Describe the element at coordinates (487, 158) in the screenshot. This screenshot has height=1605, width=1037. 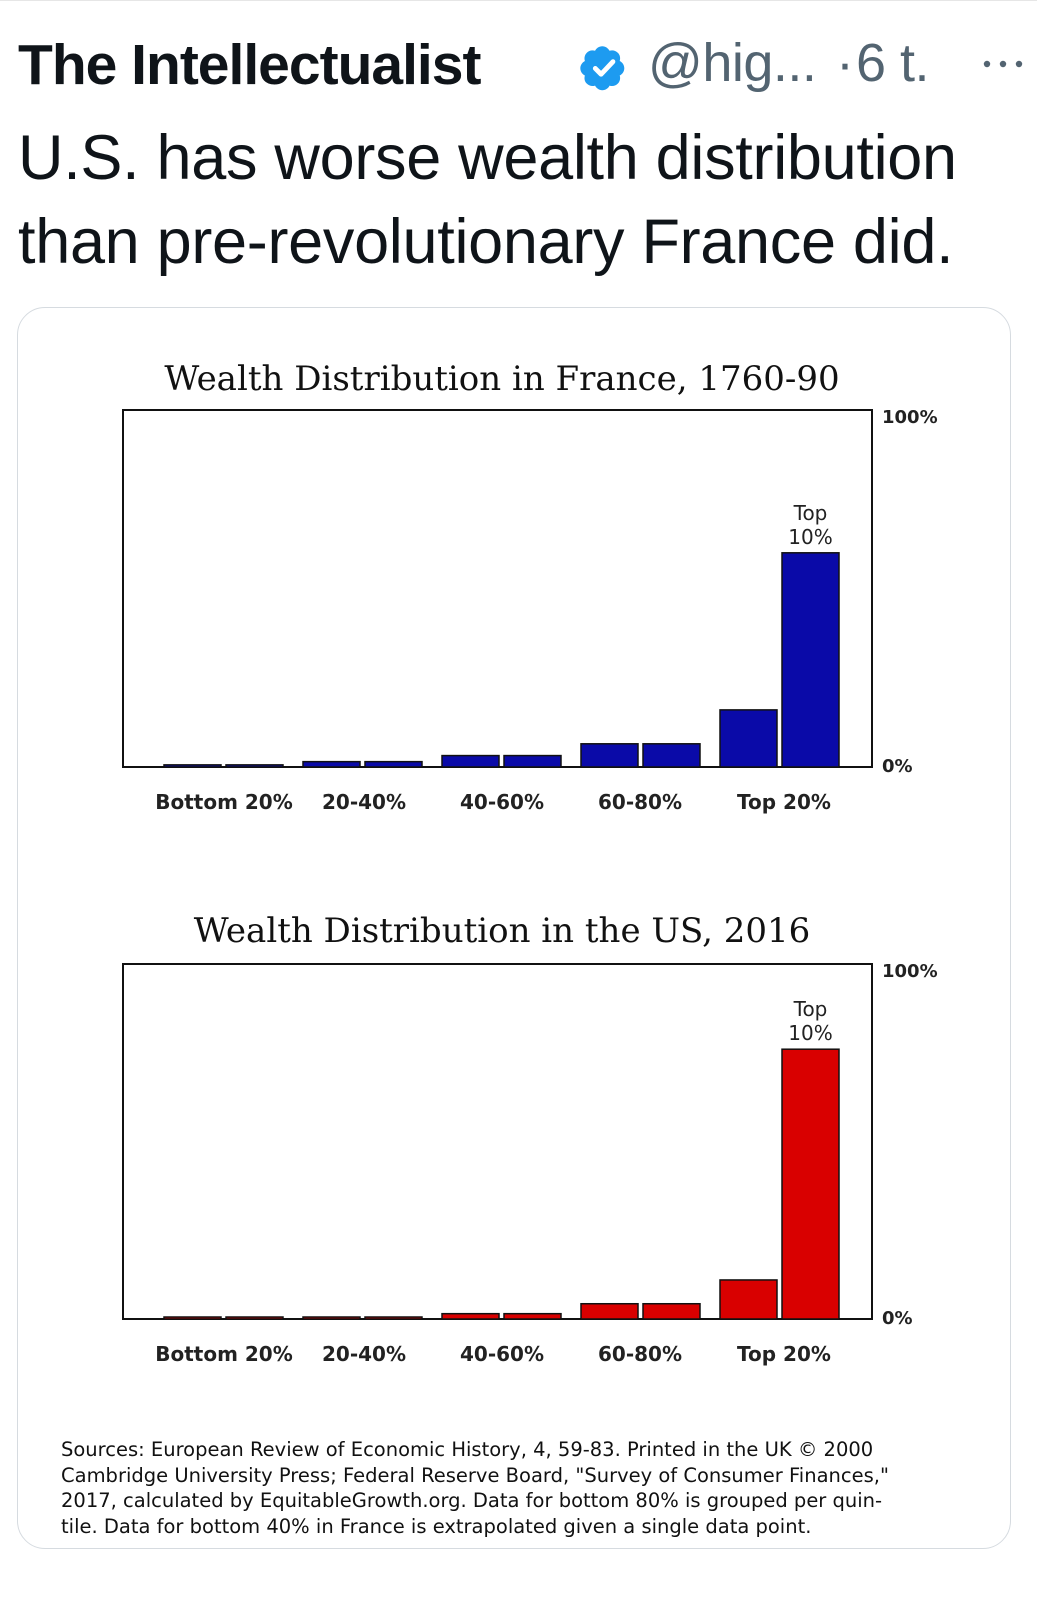
I see `tweet-text-line: U.S. has worse wealth distribution` at that location.